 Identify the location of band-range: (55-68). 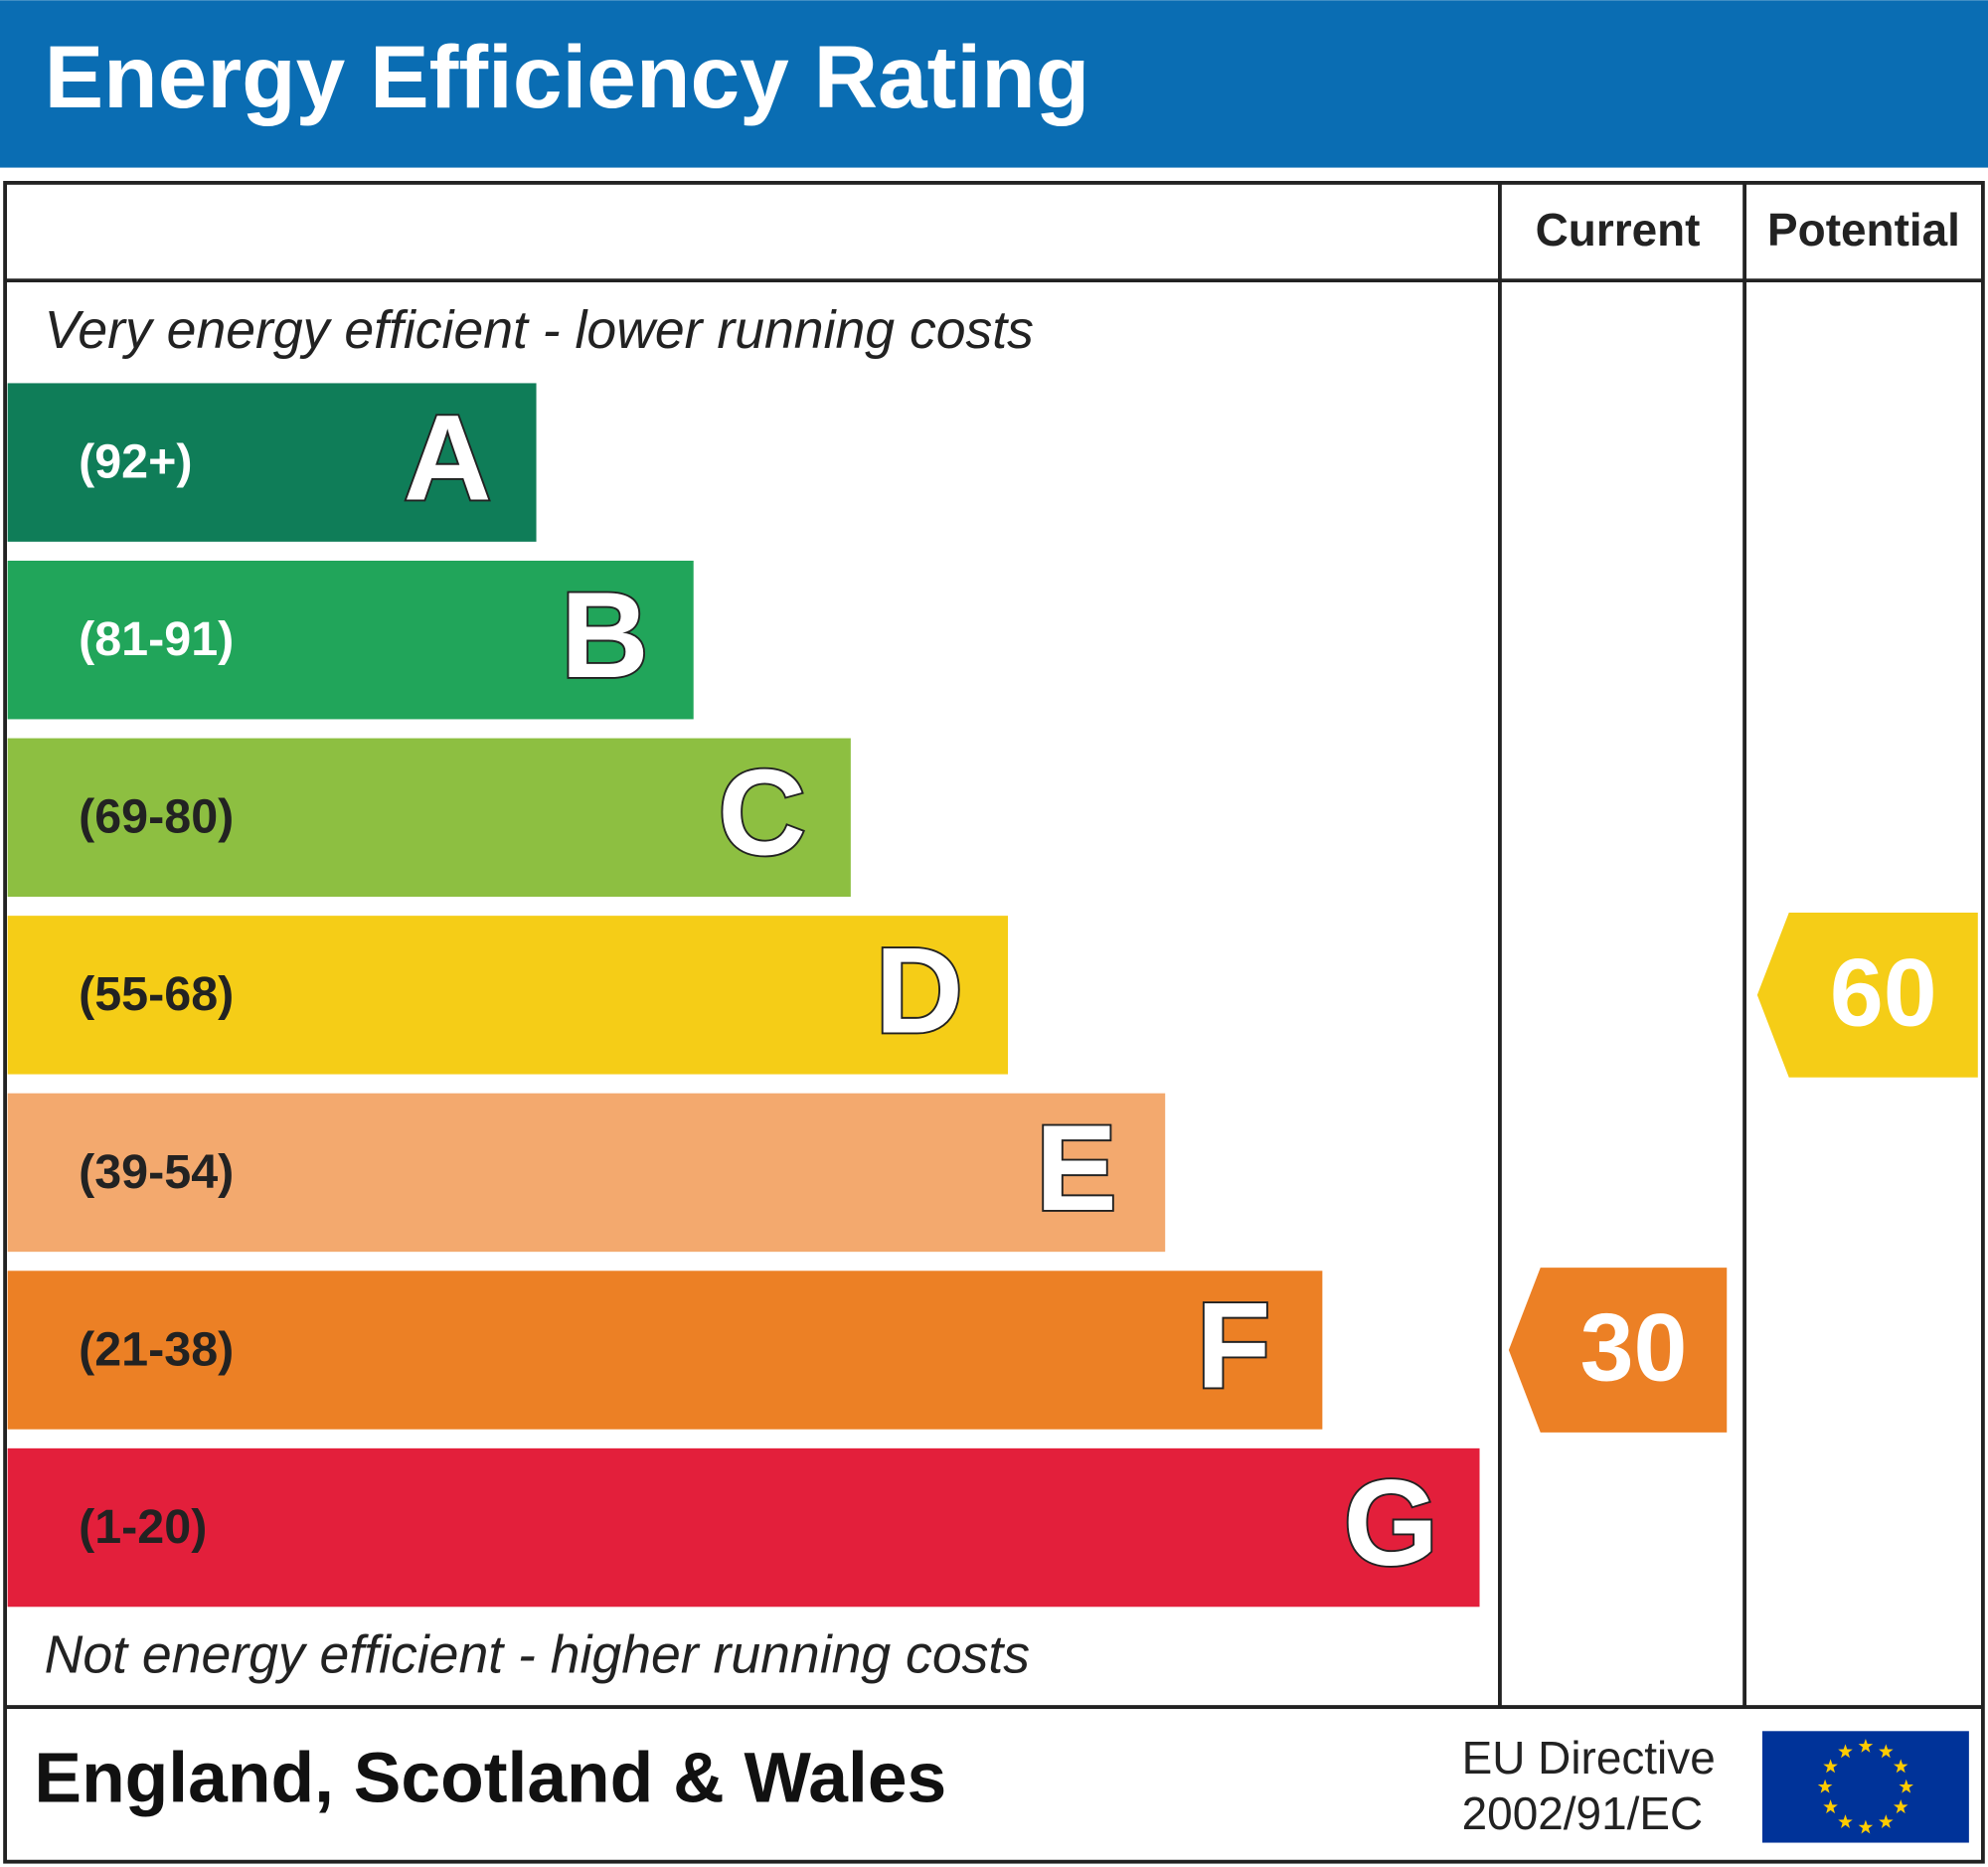
(156, 994).